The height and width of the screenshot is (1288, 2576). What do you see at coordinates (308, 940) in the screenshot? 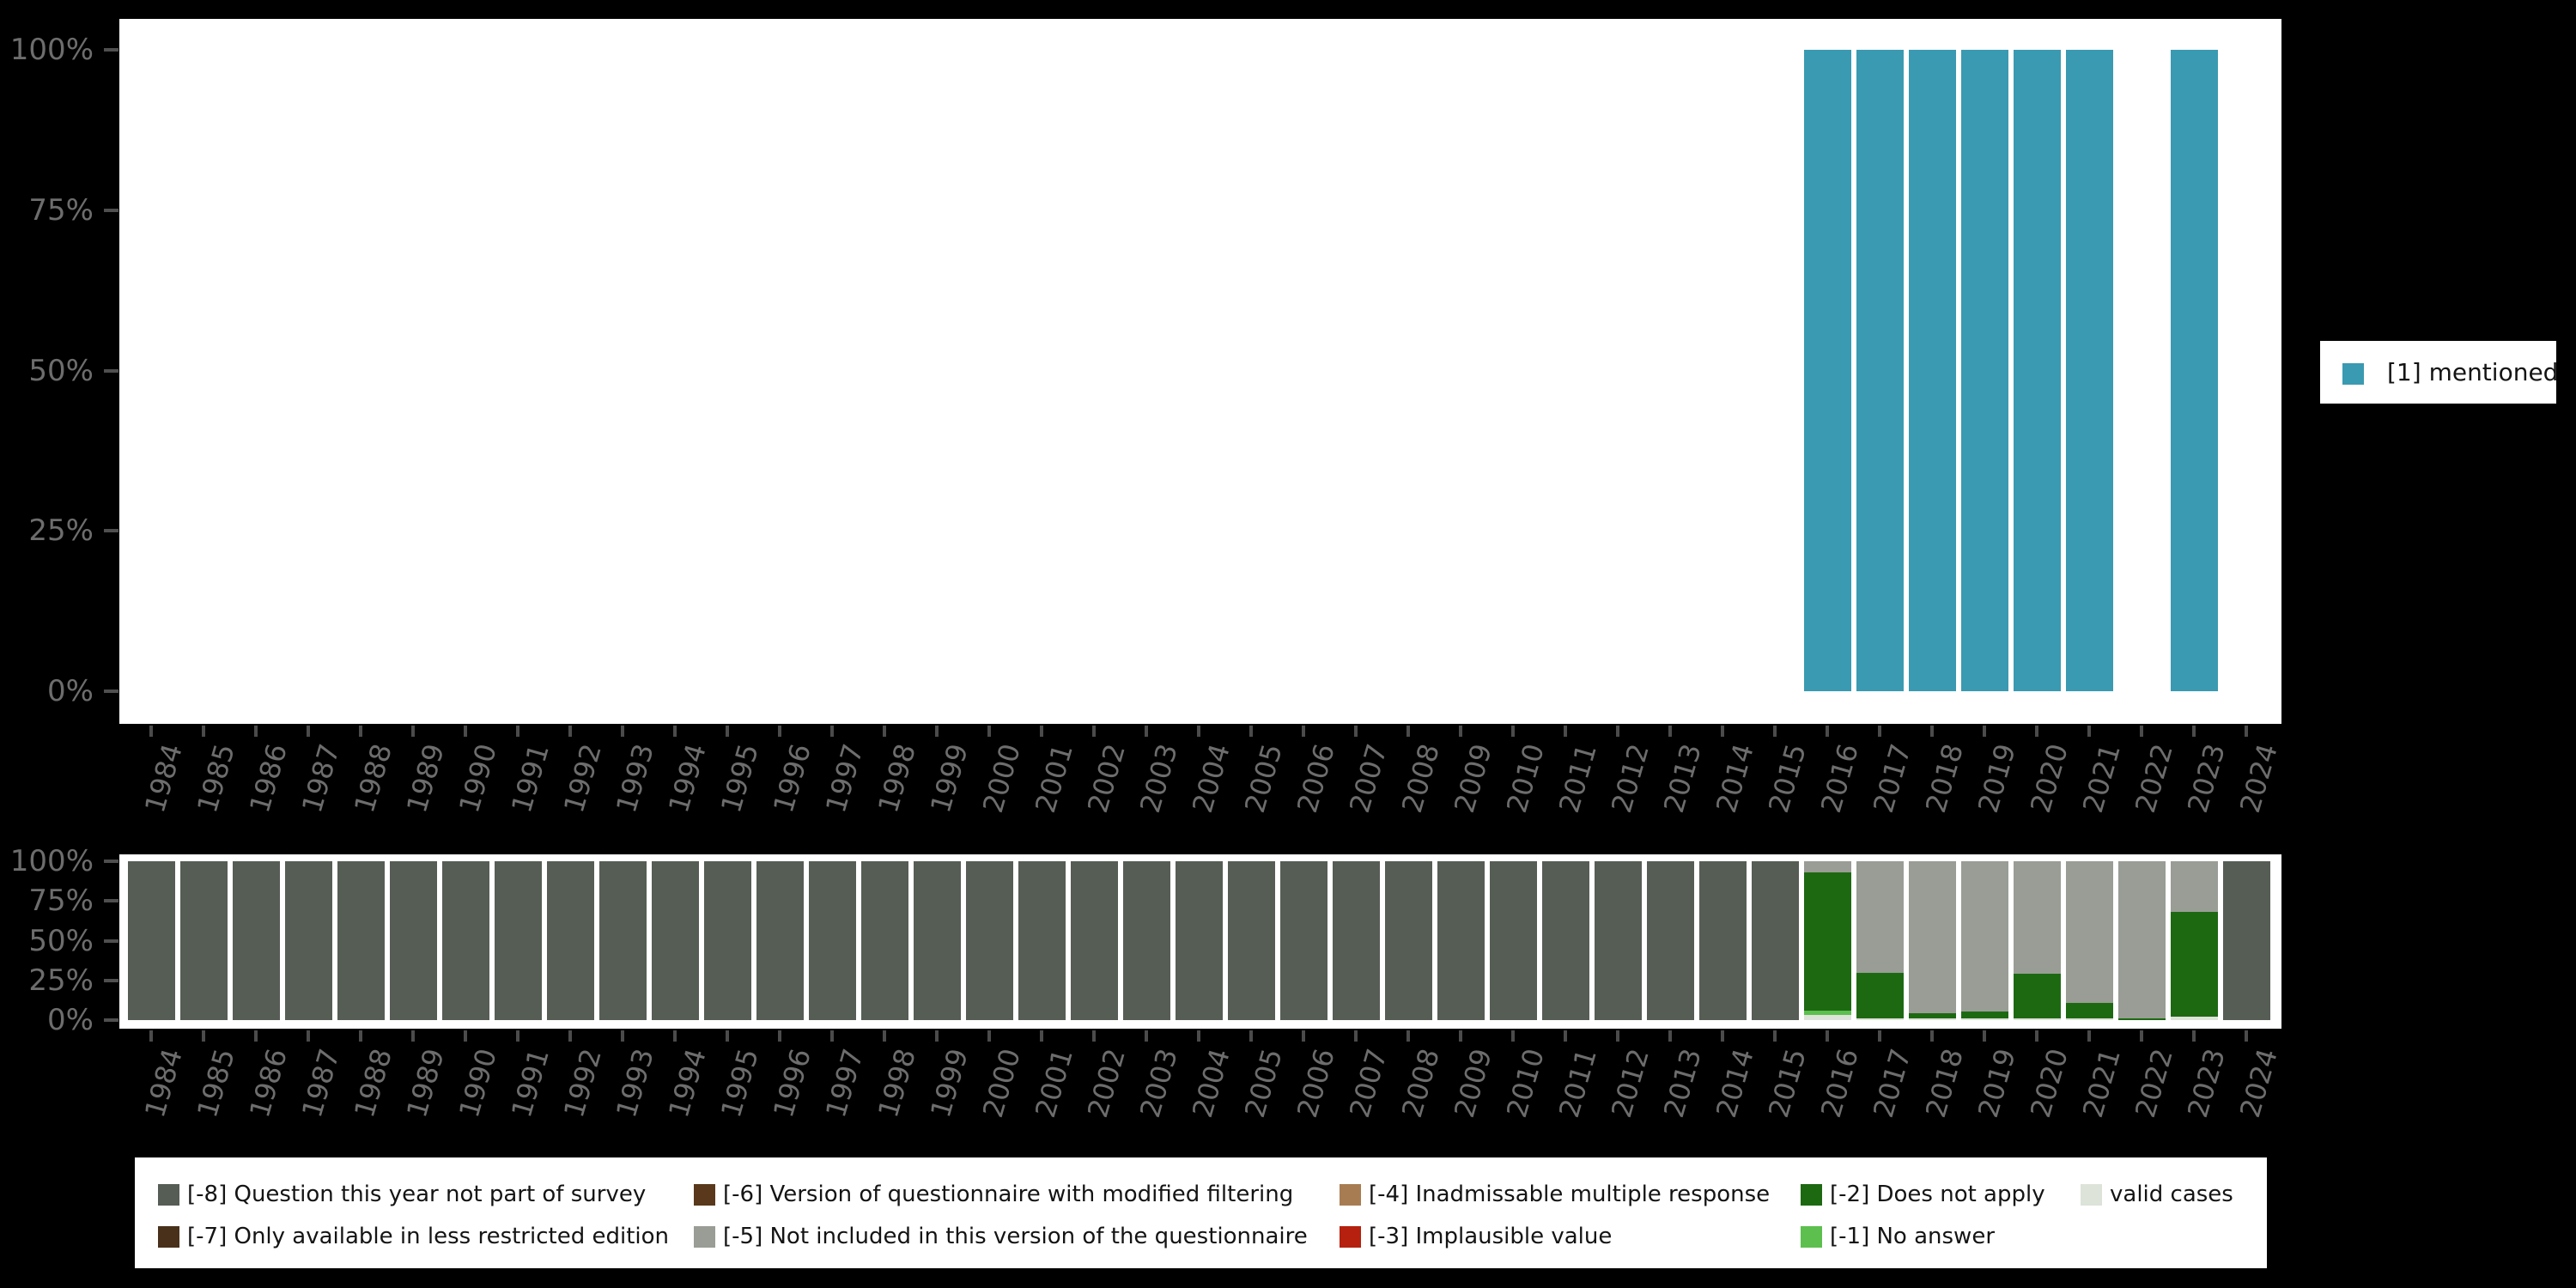
I see `missing-bar-1987-segment` at bounding box center [308, 940].